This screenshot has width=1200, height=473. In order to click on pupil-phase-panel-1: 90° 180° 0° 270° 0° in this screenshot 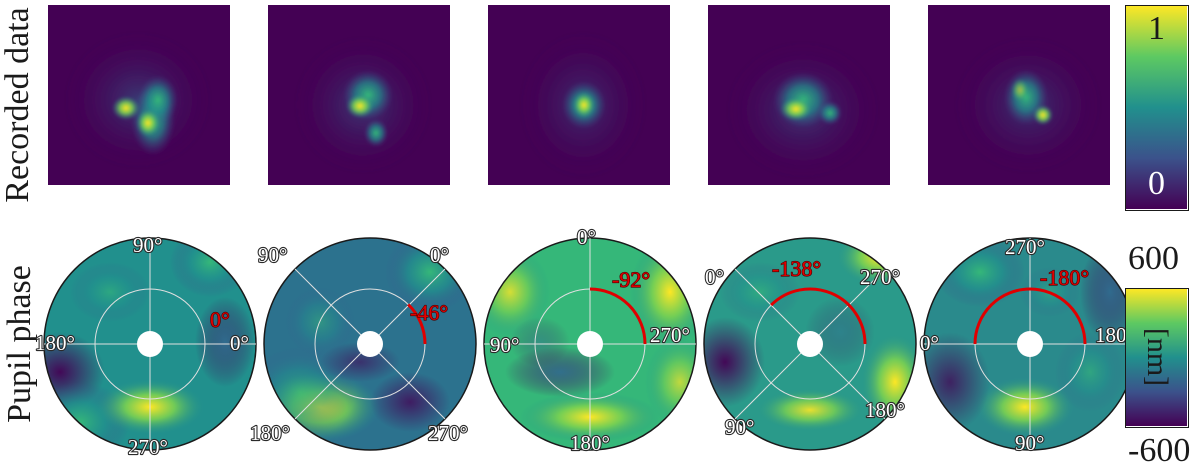, I will do `click(147, 346)`.